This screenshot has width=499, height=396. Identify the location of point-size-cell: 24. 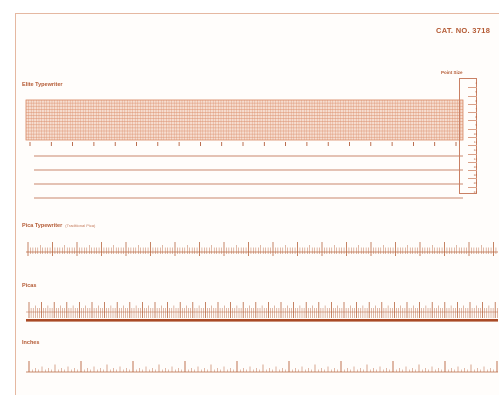
(472, 190).